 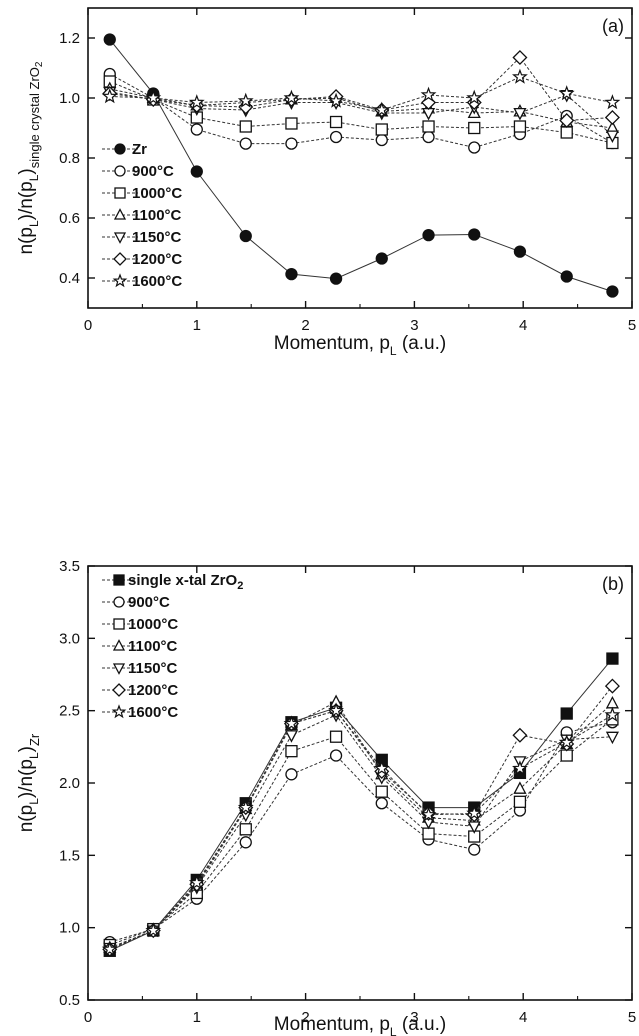 I want to click on legend-label: 1000°C, so click(x=157, y=193).